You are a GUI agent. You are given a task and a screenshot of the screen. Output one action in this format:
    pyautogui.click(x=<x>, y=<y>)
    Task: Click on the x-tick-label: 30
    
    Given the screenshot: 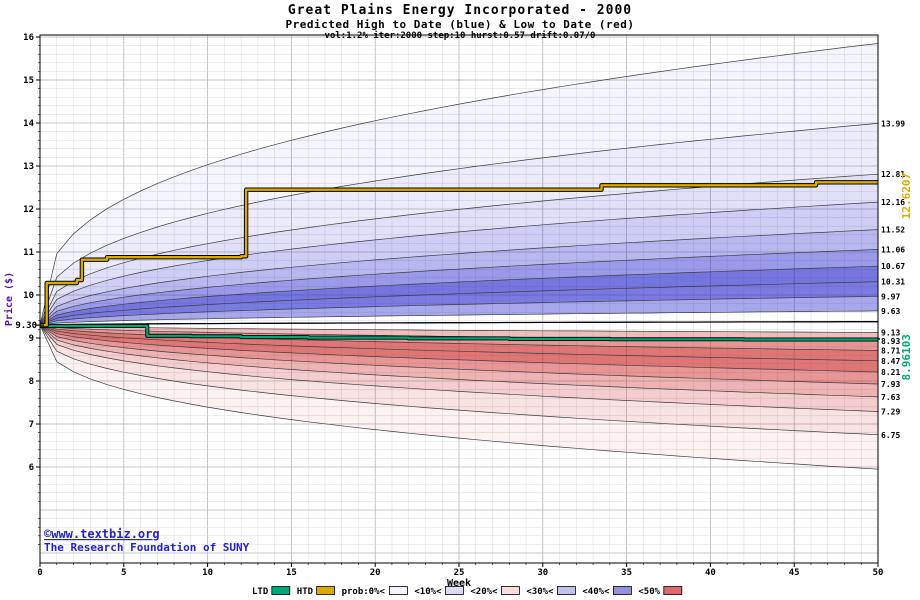 What is the action you would take?
    pyautogui.click(x=542, y=573)
    